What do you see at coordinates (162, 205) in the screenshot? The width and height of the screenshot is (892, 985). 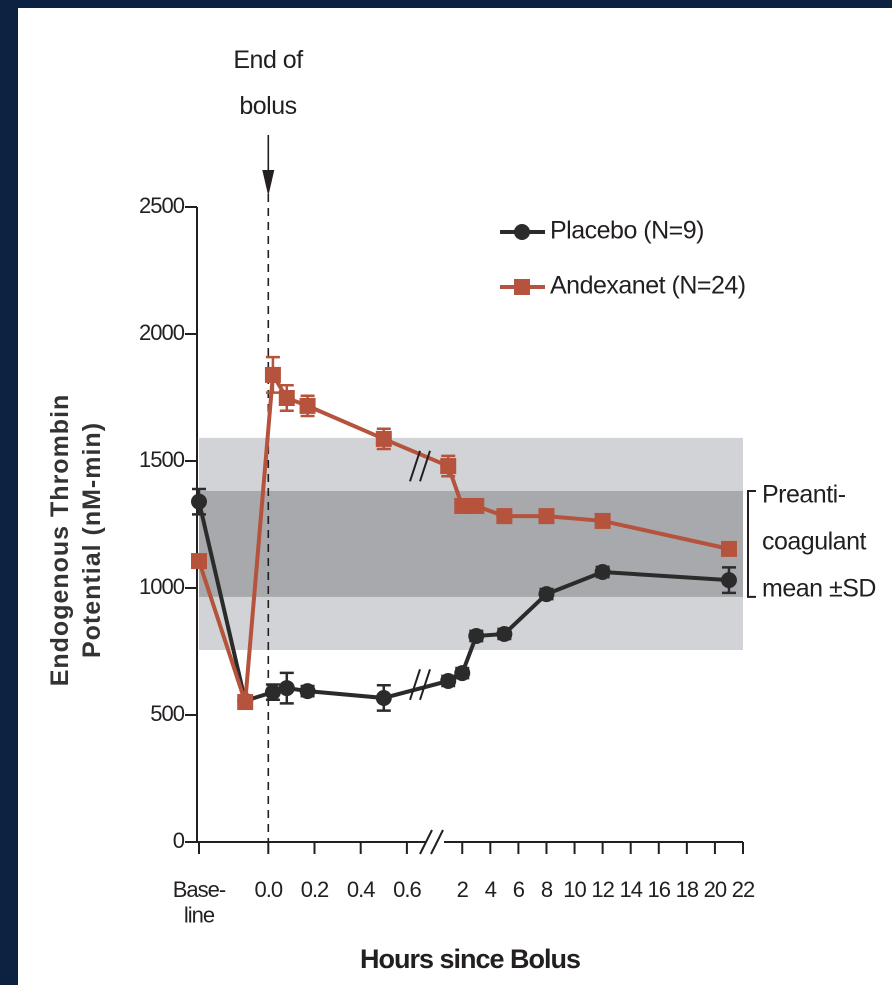 I see `y-tick-label: 2500` at bounding box center [162, 205].